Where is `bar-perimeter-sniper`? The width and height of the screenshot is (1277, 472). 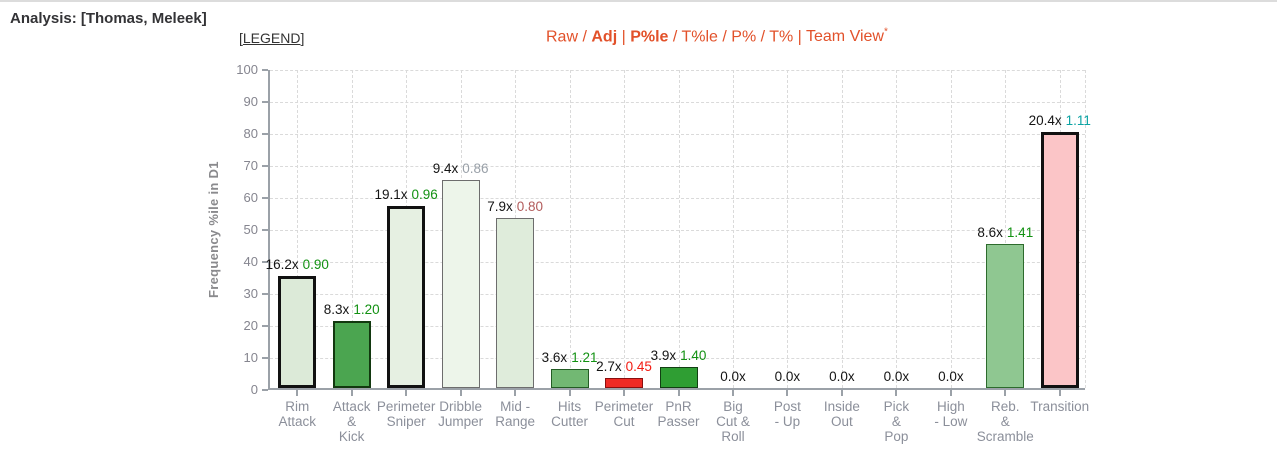
bar-perimeter-sniper is located at coordinates (406, 296).